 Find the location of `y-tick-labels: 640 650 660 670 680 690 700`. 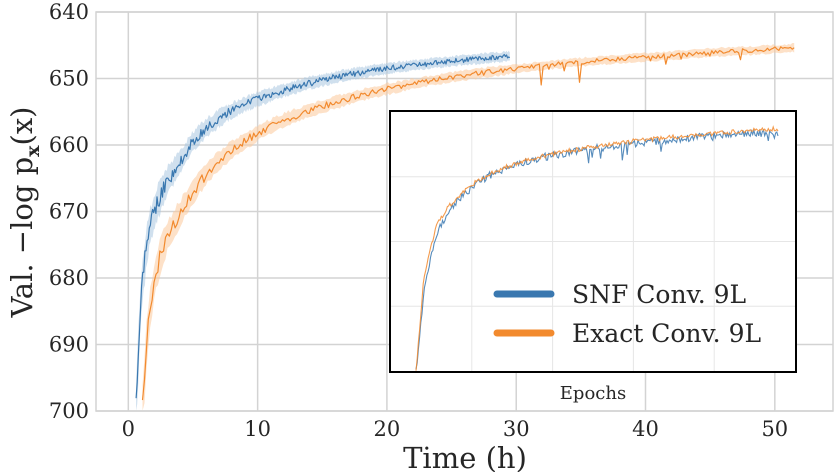

y-tick-labels: 640 650 660 670 680 690 700 is located at coordinates (69, 211).